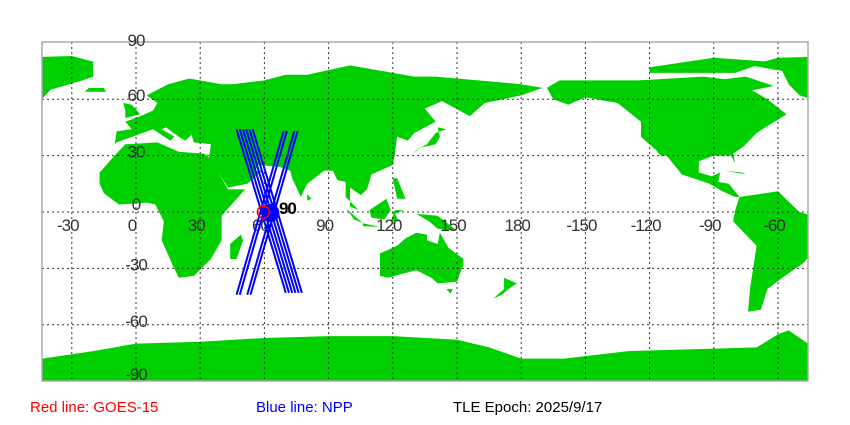  Describe the element at coordinates (646, 225) in the screenshot. I see `longitude-label: -120` at that location.